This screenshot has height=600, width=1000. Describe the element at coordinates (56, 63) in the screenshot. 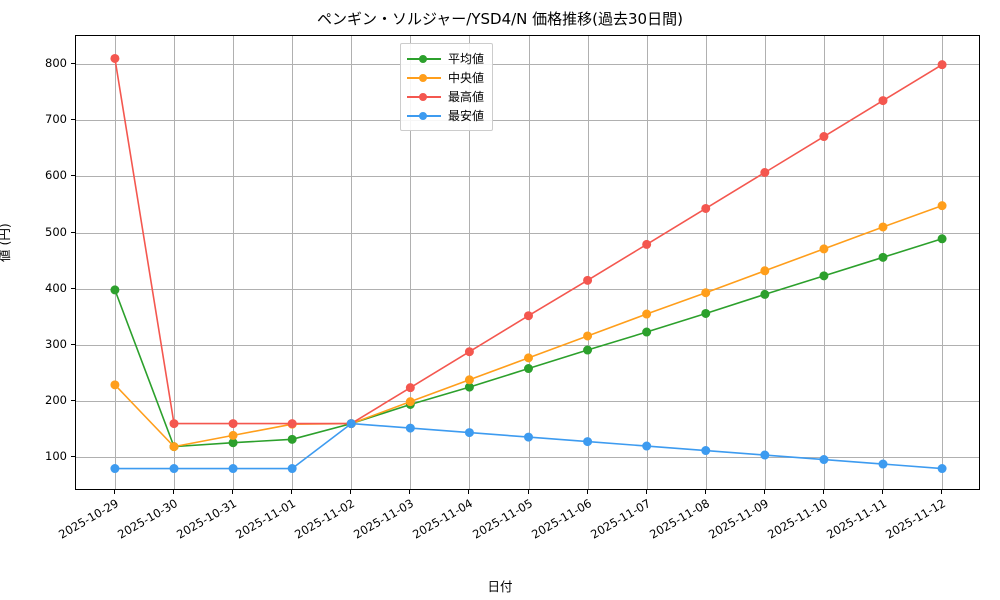

I see `y-tick-label: 800` at that location.